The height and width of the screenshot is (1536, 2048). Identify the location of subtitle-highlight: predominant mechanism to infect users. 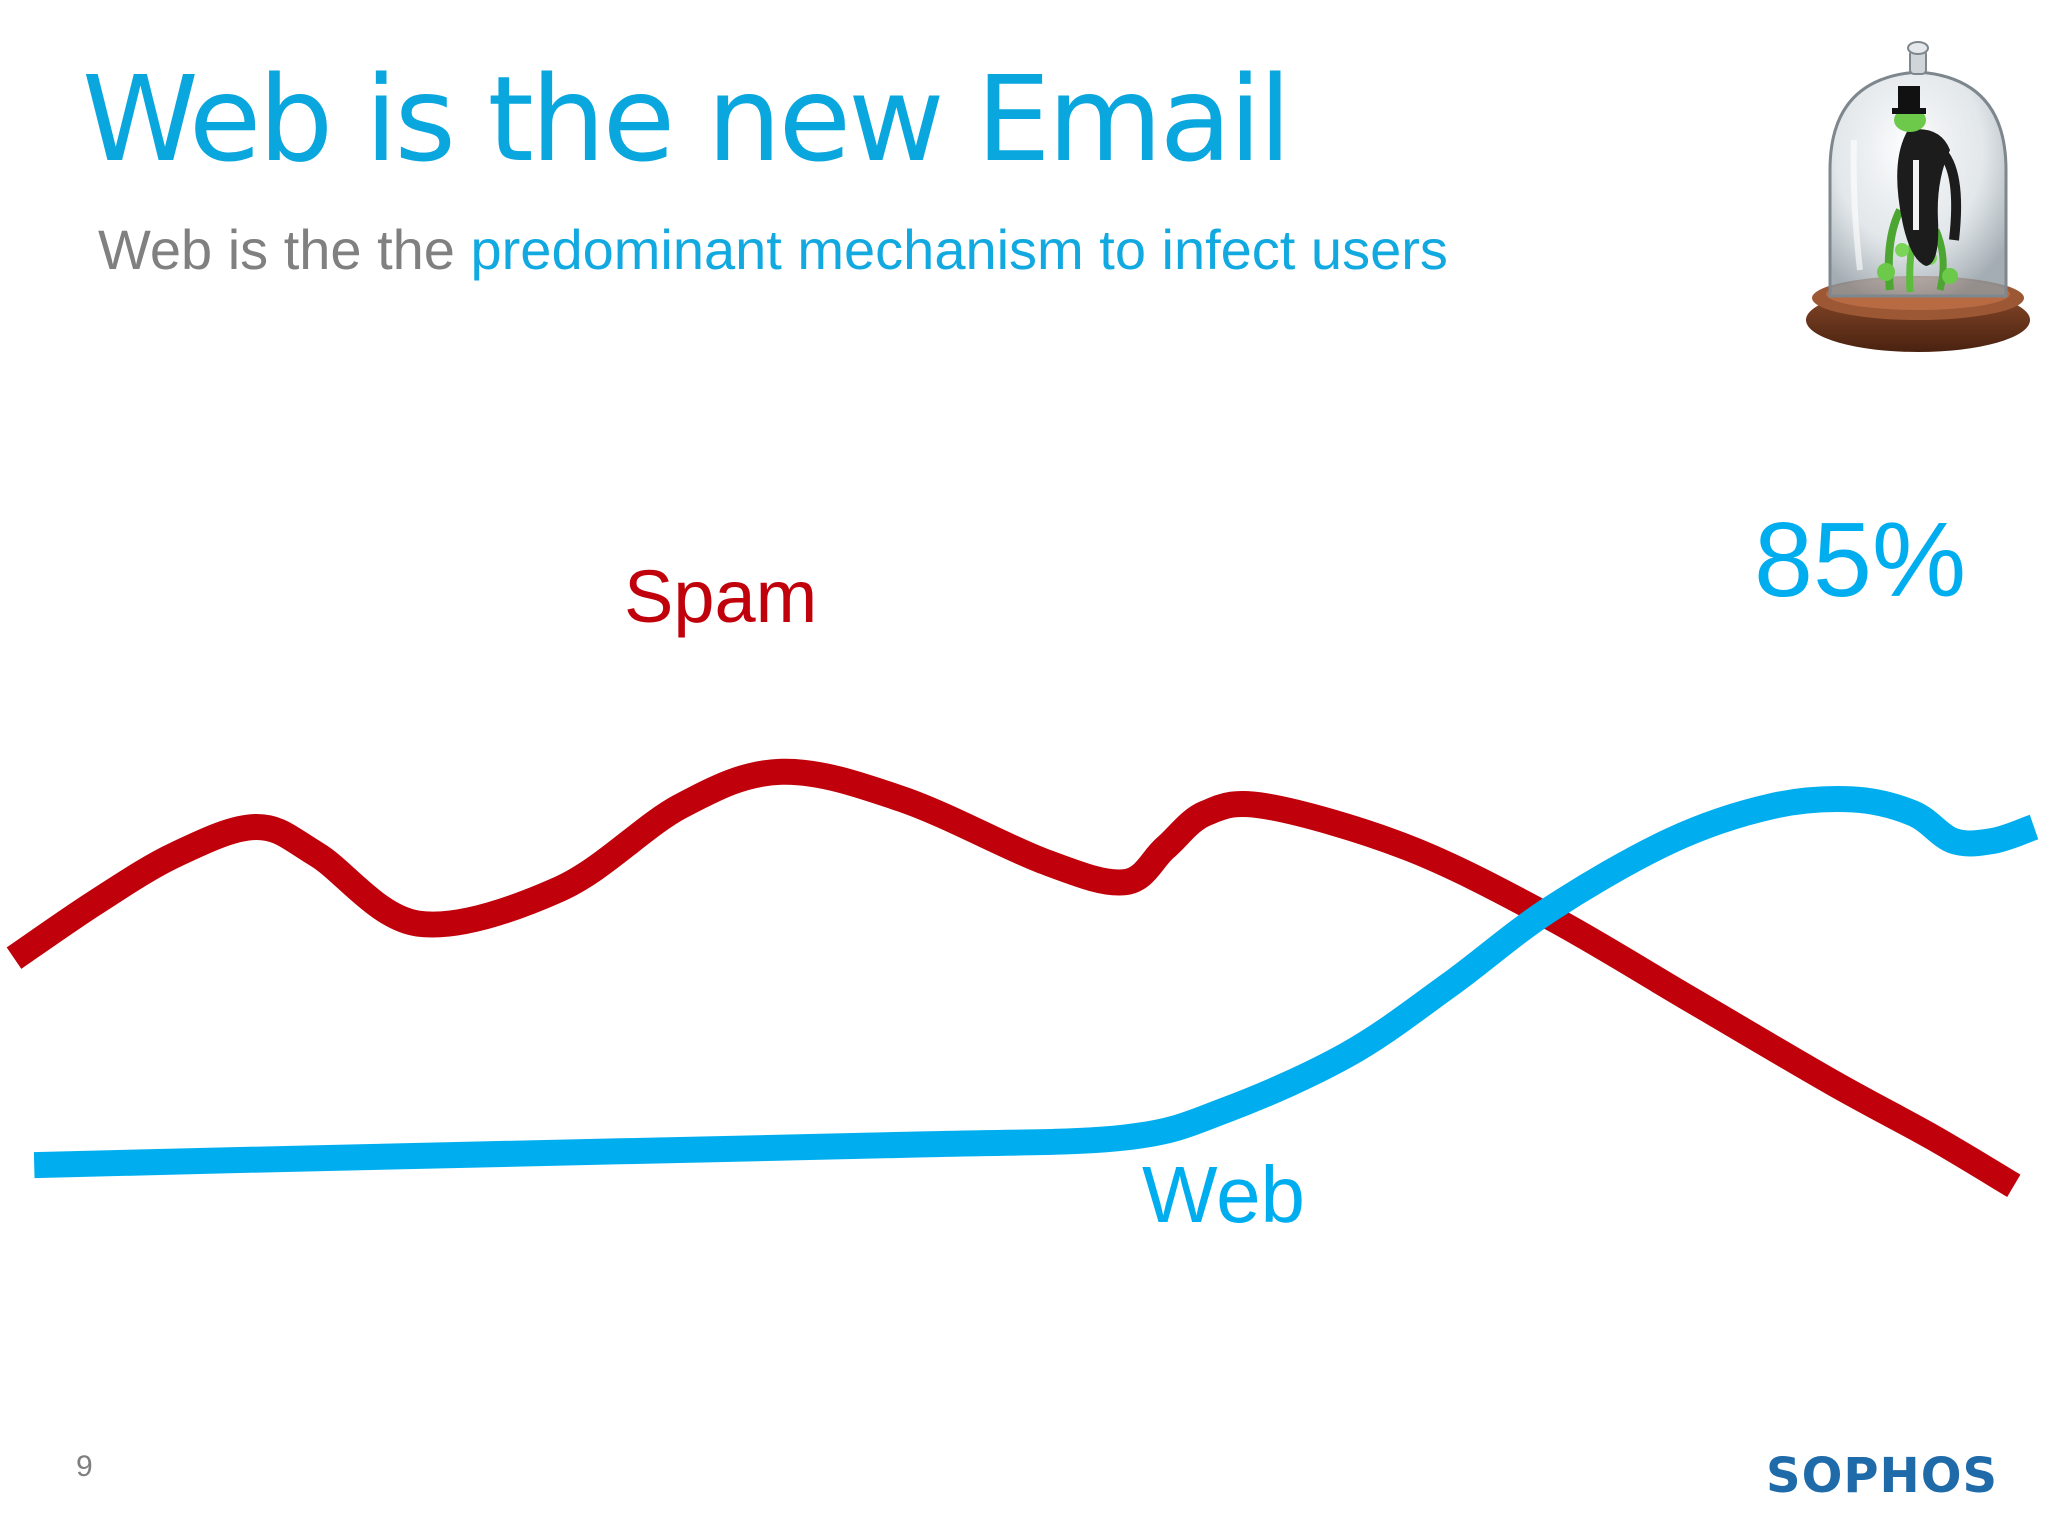
(959, 249).